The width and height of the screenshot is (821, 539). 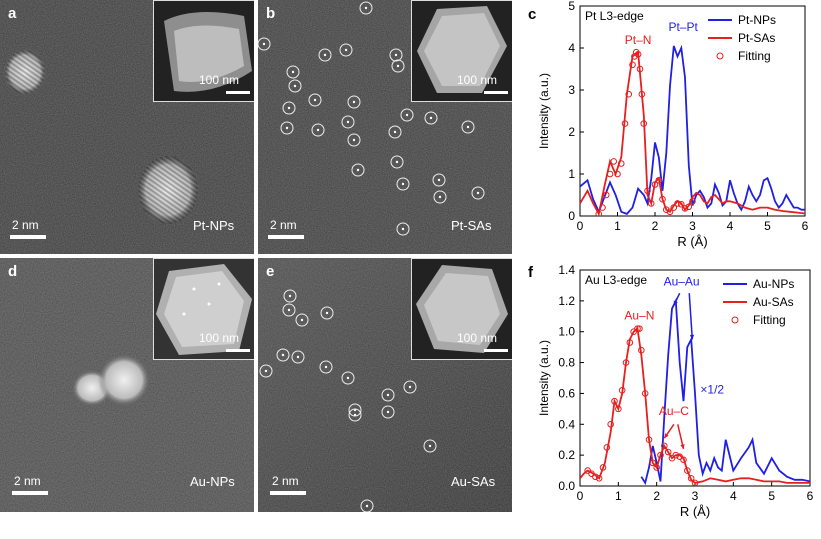 What do you see at coordinates (566, 486) in the screenshot?
I see `y-tick-label: 0.0` at bounding box center [566, 486].